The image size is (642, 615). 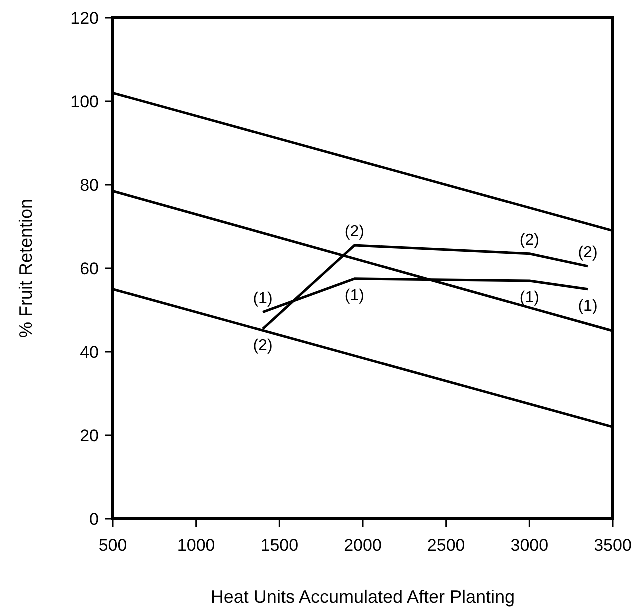 I want to click on y-tick-label: 60, so click(x=89, y=268).